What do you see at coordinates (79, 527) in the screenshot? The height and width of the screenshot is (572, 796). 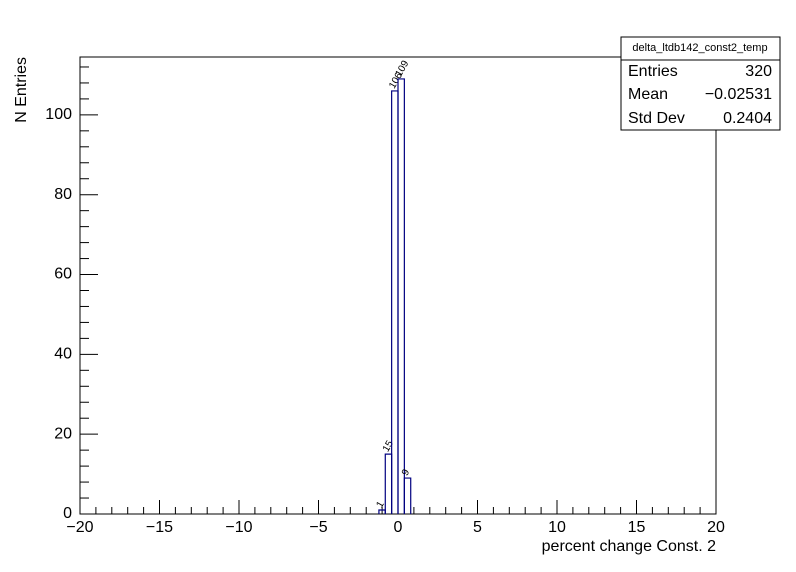 I see `x-tick-label: −20` at bounding box center [79, 527].